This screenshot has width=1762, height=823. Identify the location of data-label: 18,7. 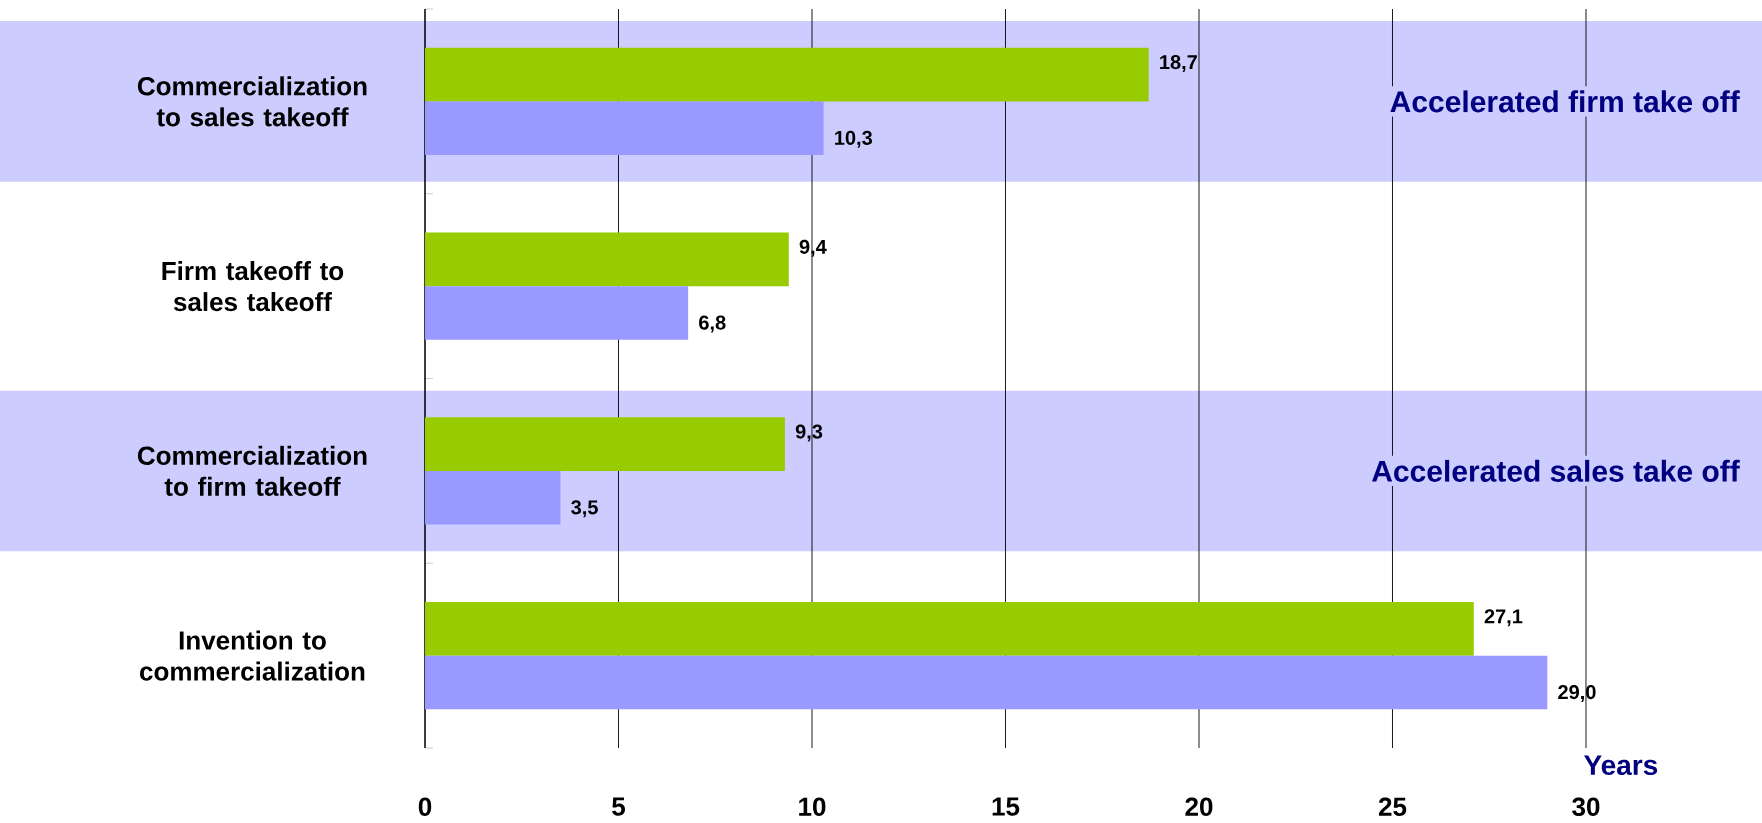
(1178, 63).